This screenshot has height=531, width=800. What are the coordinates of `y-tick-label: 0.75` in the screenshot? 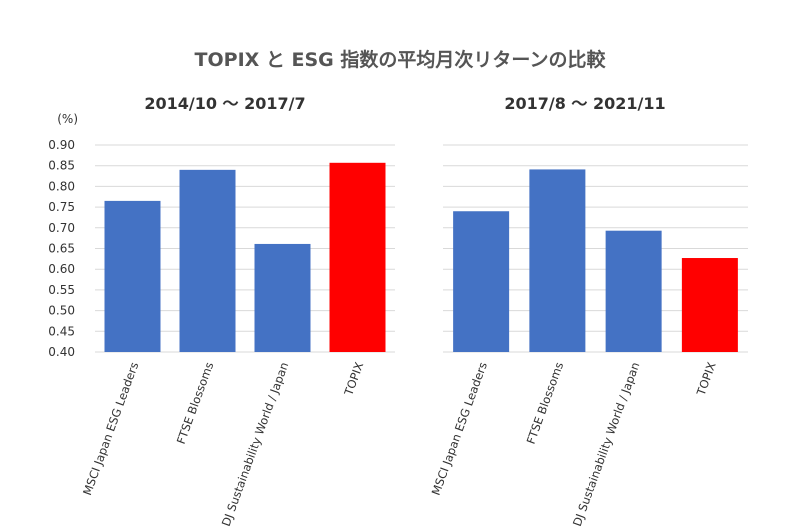 It's located at (61, 207).